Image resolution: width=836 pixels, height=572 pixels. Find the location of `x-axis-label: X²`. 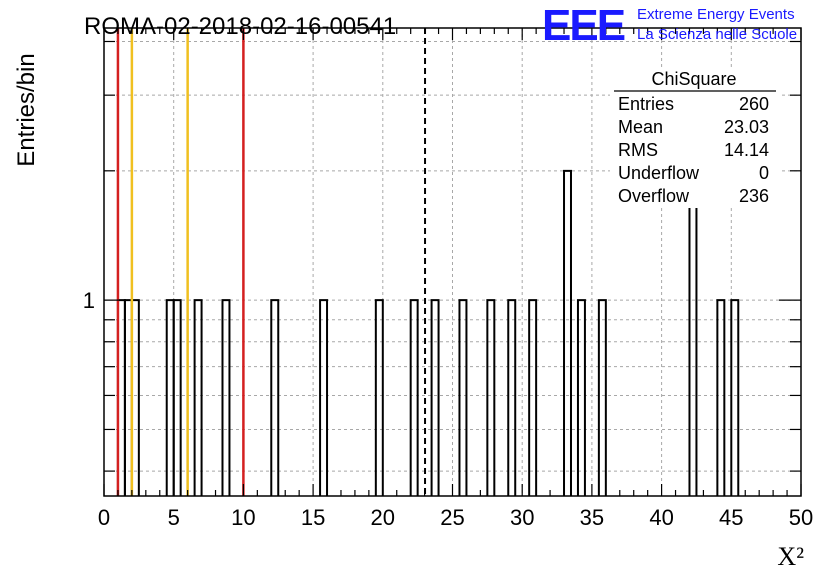

x-axis-label: X² is located at coordinates (790, 556).